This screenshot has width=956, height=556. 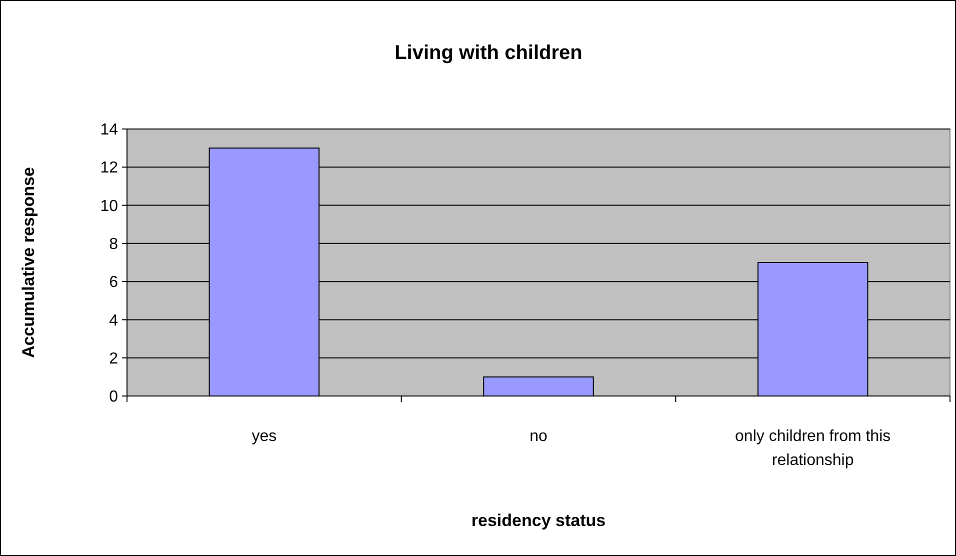 What do you see at coordinates (538, 520) in the screenshot?
I see `x-axis-title: residency status` at bounding box center [538, 520].